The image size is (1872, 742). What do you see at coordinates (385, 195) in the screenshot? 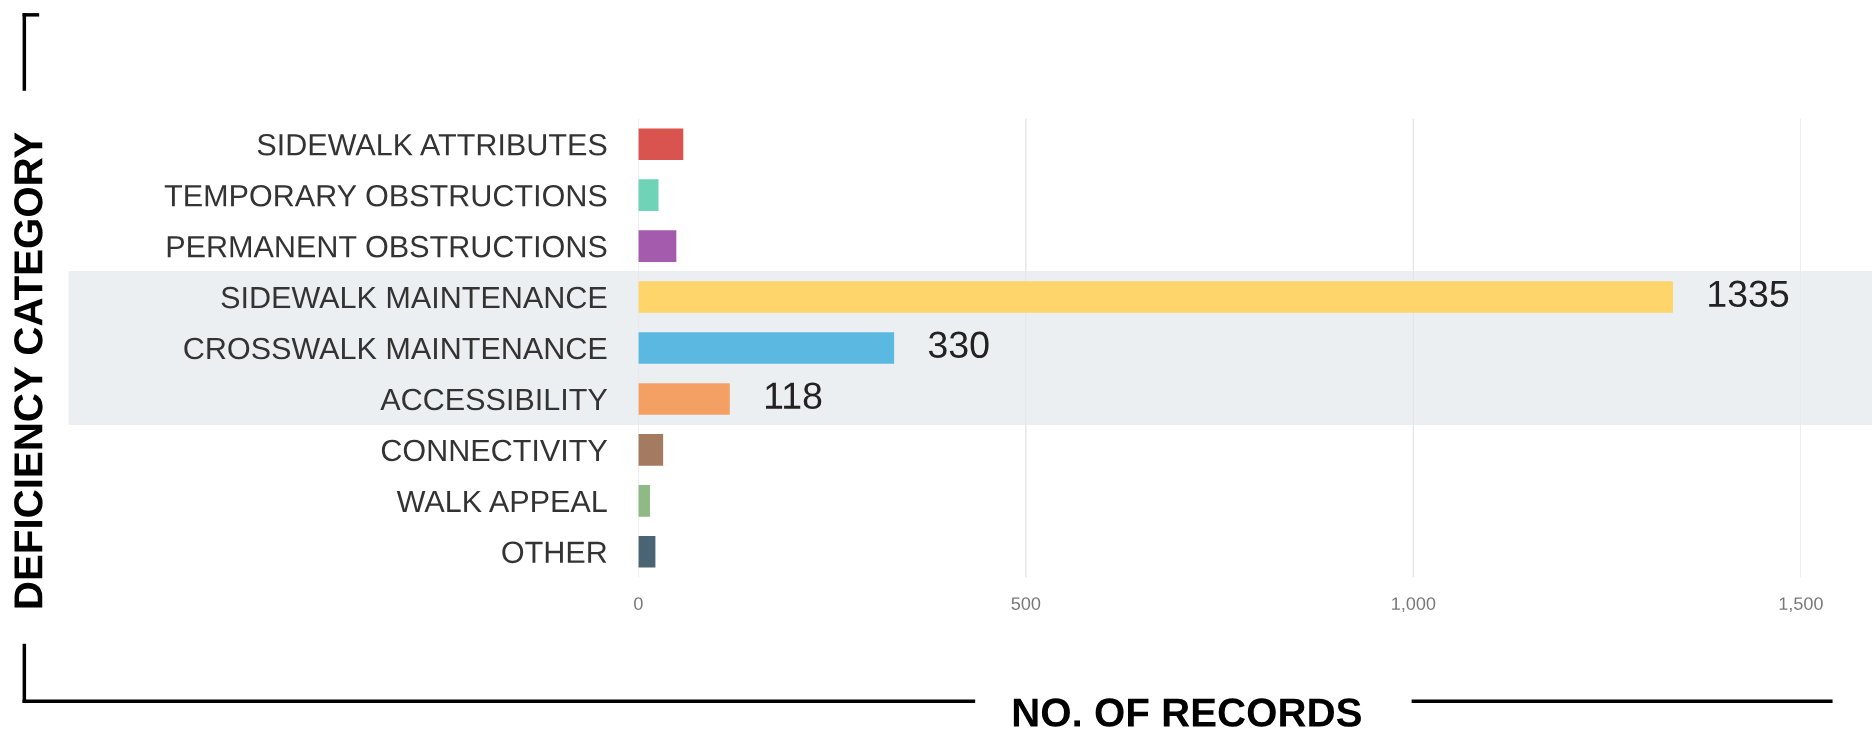
I see `y-tick-label: TEMPORARY OBSTRUCTIONS` at bounding box center [385, 195].